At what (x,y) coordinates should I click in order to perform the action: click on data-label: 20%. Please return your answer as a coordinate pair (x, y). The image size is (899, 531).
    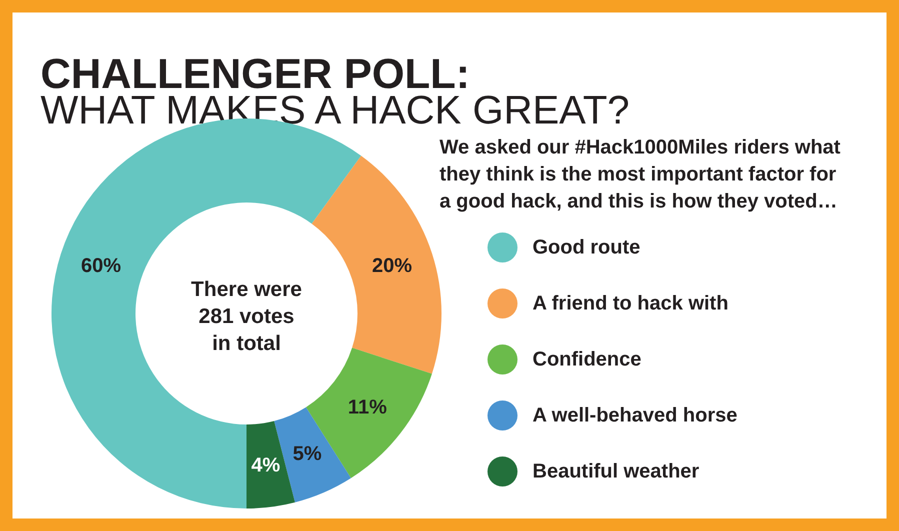
    Looking at the image, I should click on (392, 266).